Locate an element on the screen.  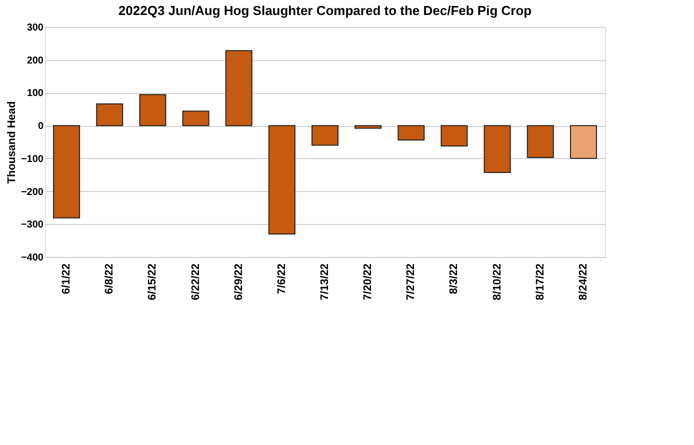
y-tick-label: −400 is located at coordinates (32, 258).